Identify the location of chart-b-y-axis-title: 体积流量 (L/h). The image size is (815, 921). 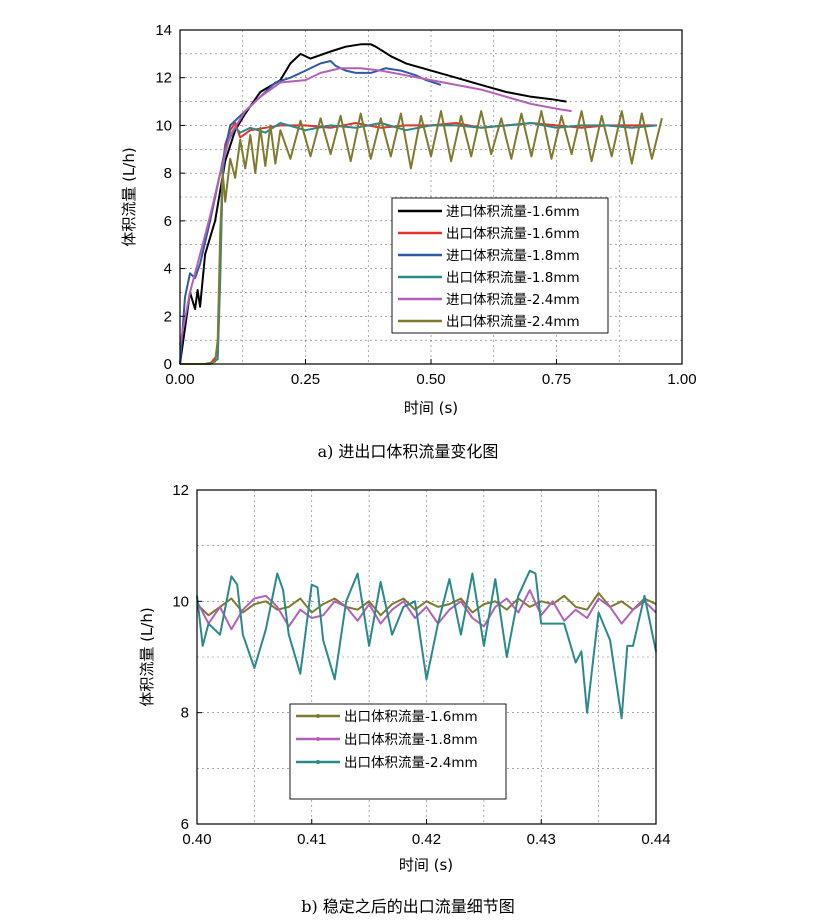
(147, 656).